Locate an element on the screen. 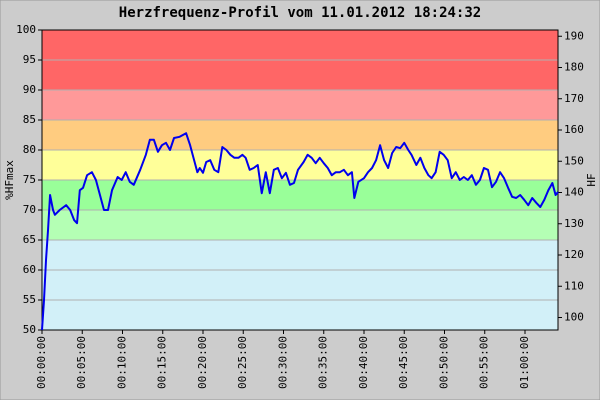 Image resolution: width=600 pixels, height=400 pixels. y2-axis-label: HF is located at coordinates (591, 179).